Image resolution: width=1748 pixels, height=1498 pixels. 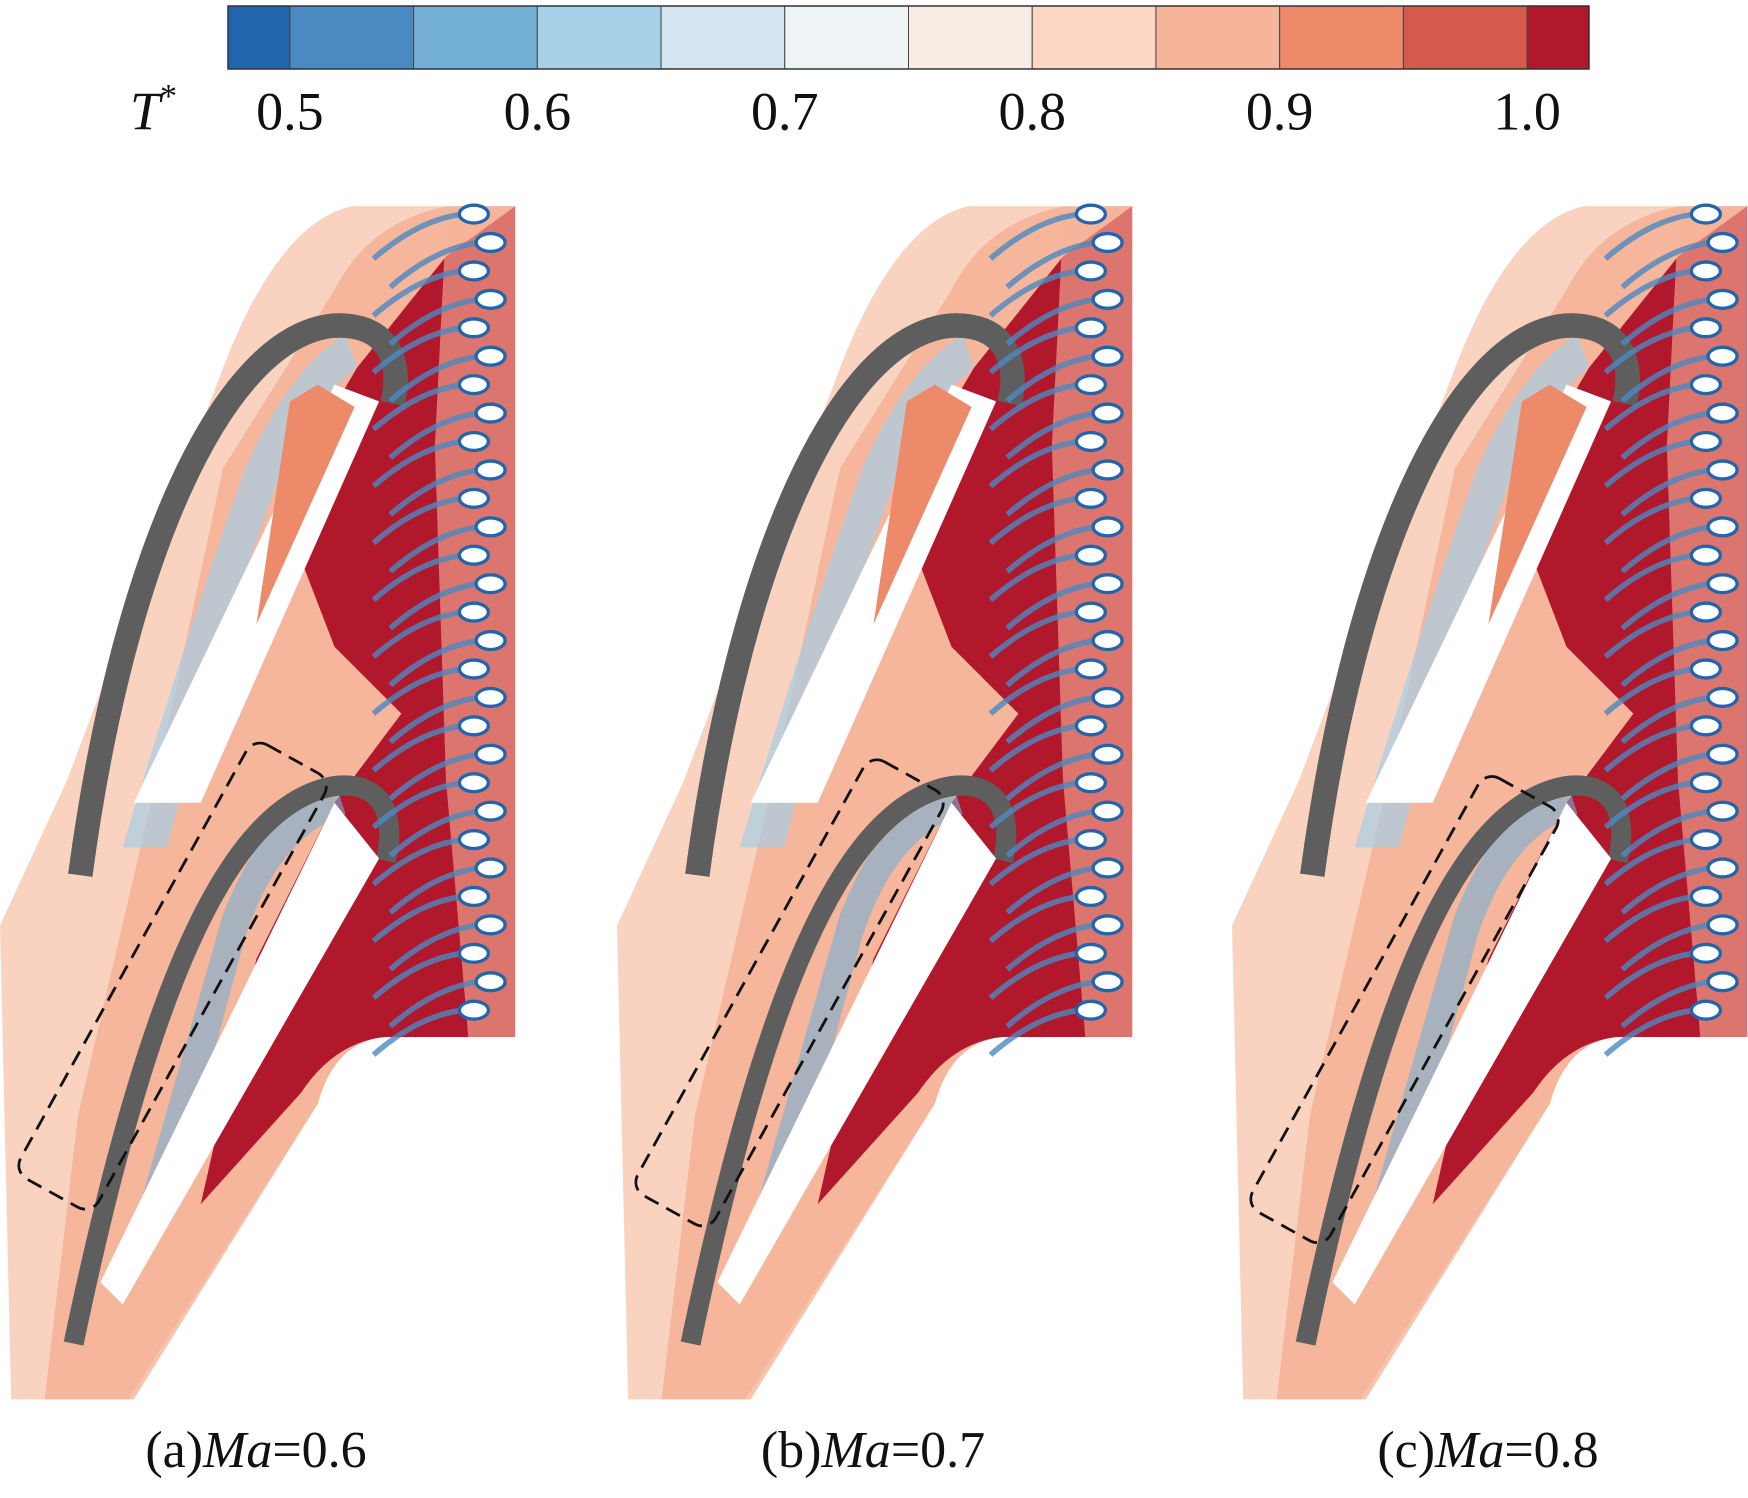 I want to click on colorbar-tick-label: 0.9, so click(x=1280, y=111).